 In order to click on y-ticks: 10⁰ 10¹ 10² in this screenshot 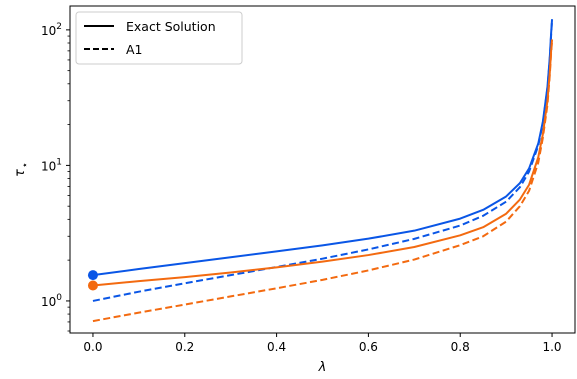, I will do `click(55, 177)`.